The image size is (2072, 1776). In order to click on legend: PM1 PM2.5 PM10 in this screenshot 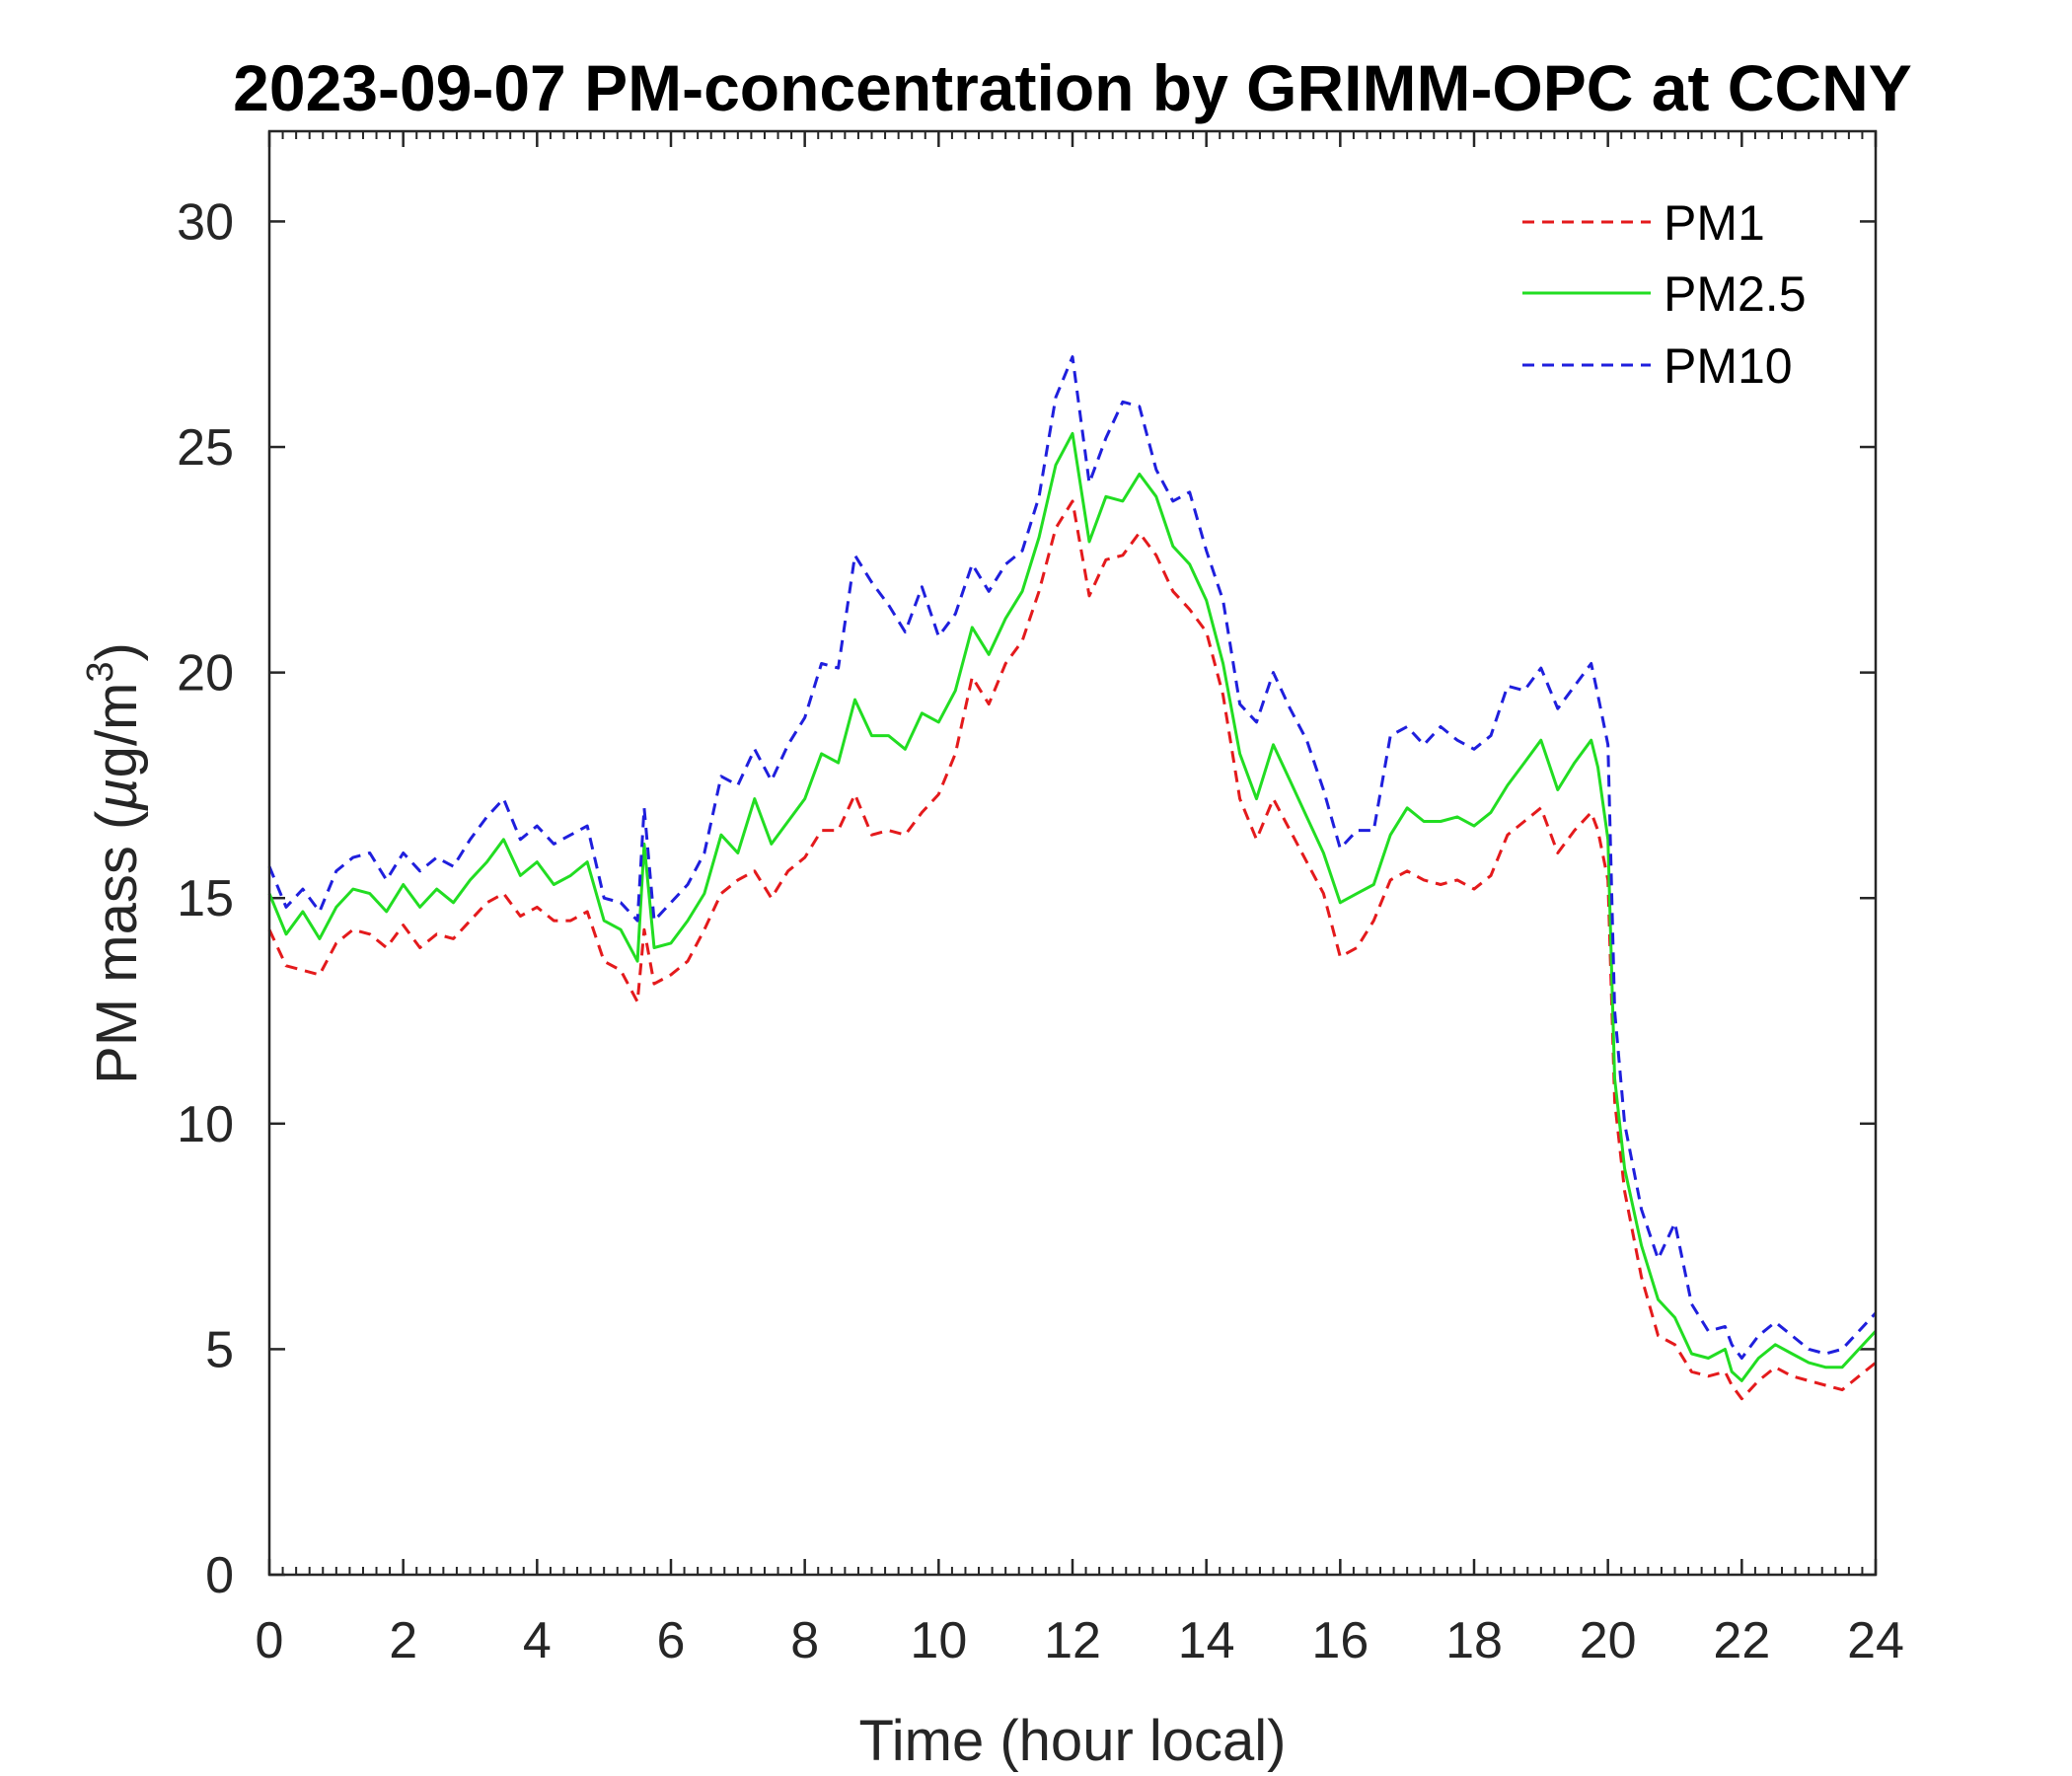, I will do `click(1665, 294)`.